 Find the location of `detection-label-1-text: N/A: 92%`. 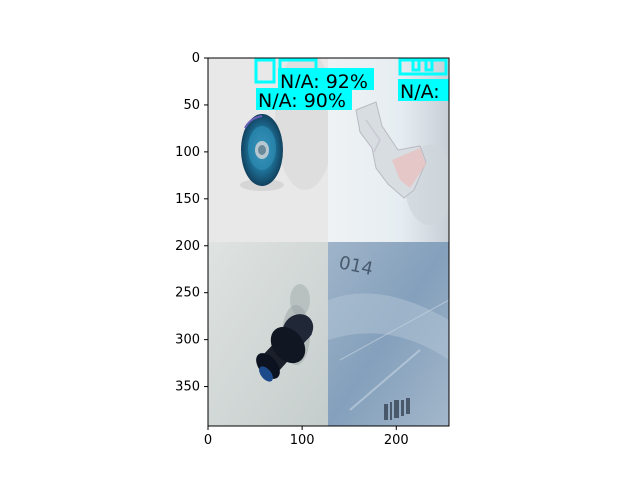

detection-label-1-text: N/A: 92% is located at coordinates (324, 82).